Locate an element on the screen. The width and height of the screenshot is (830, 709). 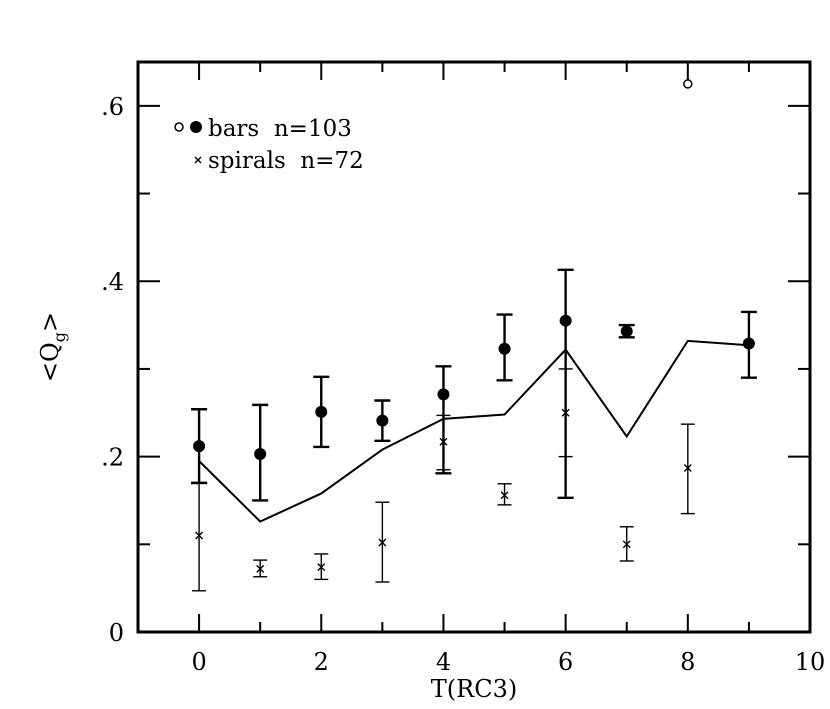
x-tick-label: 2 is located at coordinates (321, 662).